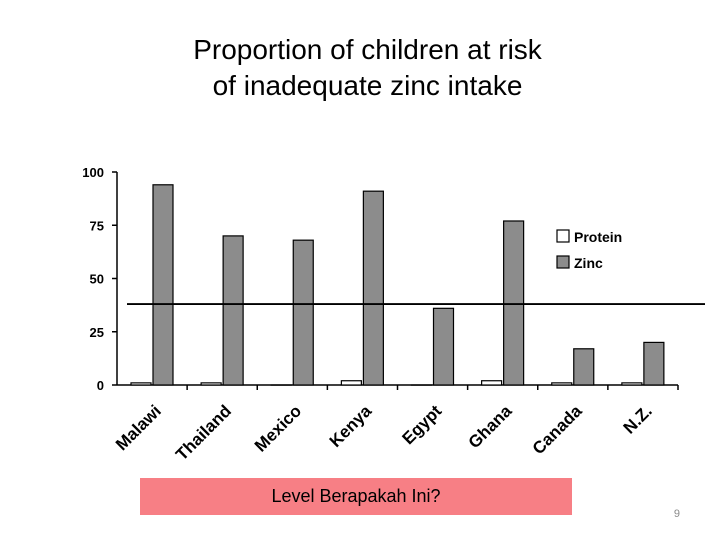 This screenshot has width=720, height=540. Describe the element at coordinates (638, 419) in the screenshot. I see `x-category-label: N.Z.` at that location.